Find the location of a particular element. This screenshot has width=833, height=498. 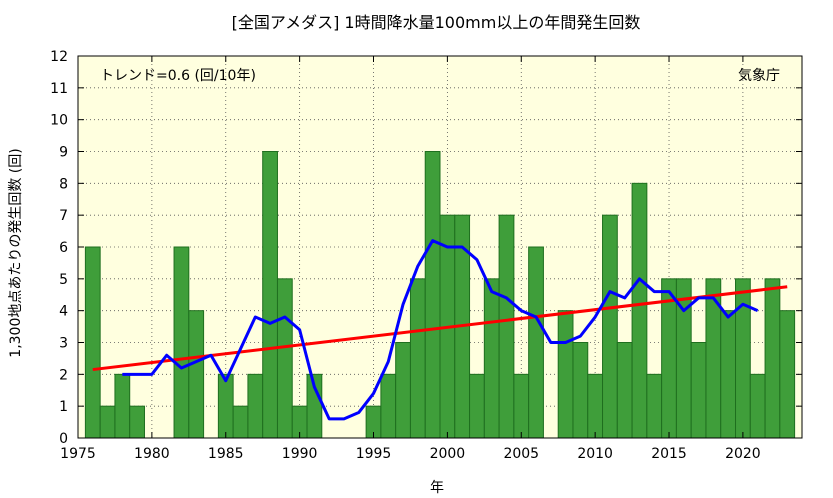

y-tick-label: 12 is located at coordinates (59, 57).